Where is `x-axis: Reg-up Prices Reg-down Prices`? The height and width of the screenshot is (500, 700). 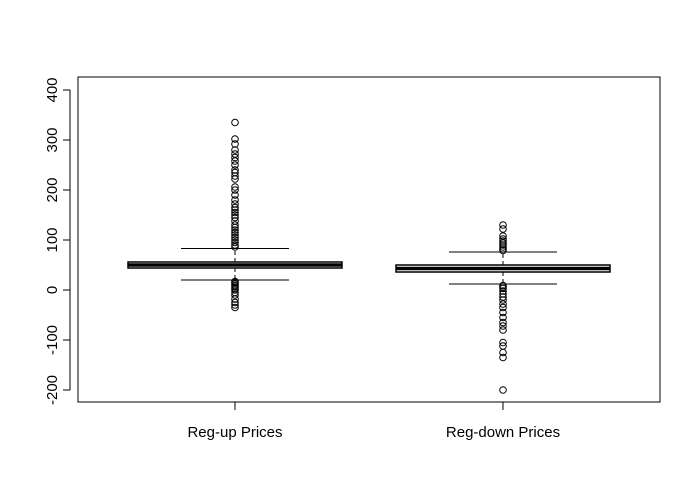 x-axis: Reg-up Prices Reg-down Prices is located at coordinates (373, 421).